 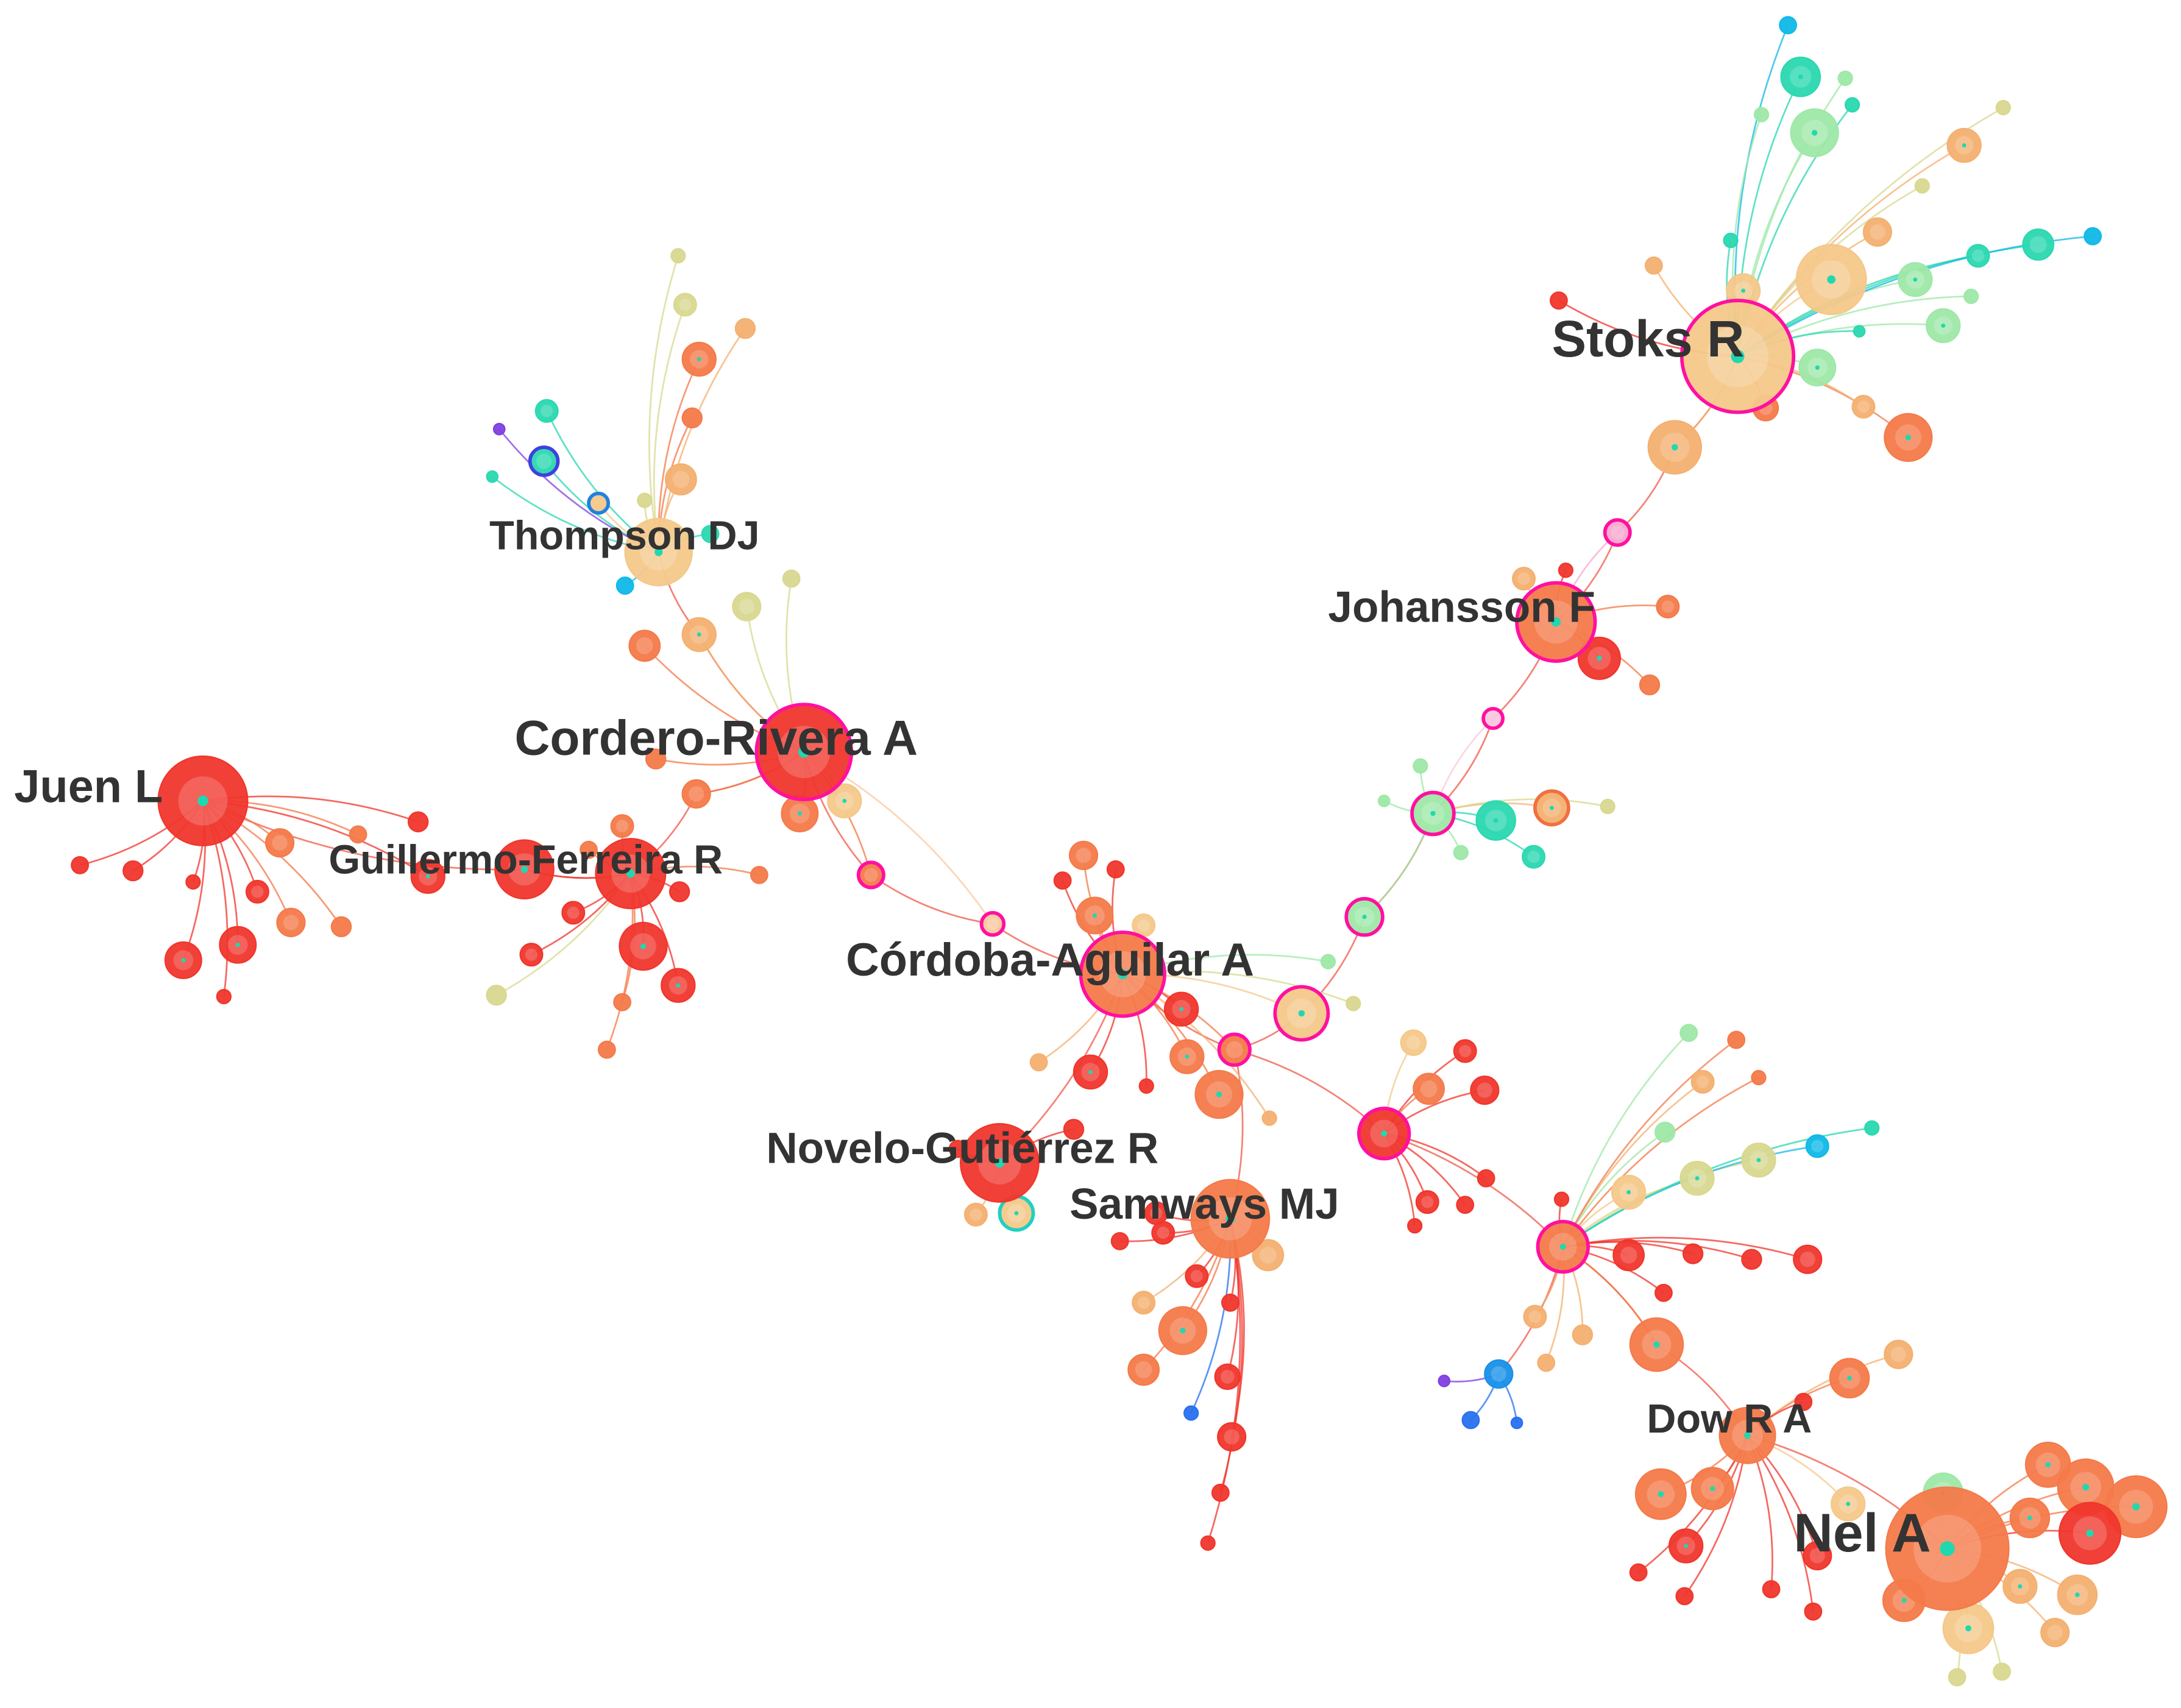 What do you see at coordinates (962, 1148) in the screenshot?
I see `node-label: Novelo-Gutiérrez R` at bounding box center [962, 1148].